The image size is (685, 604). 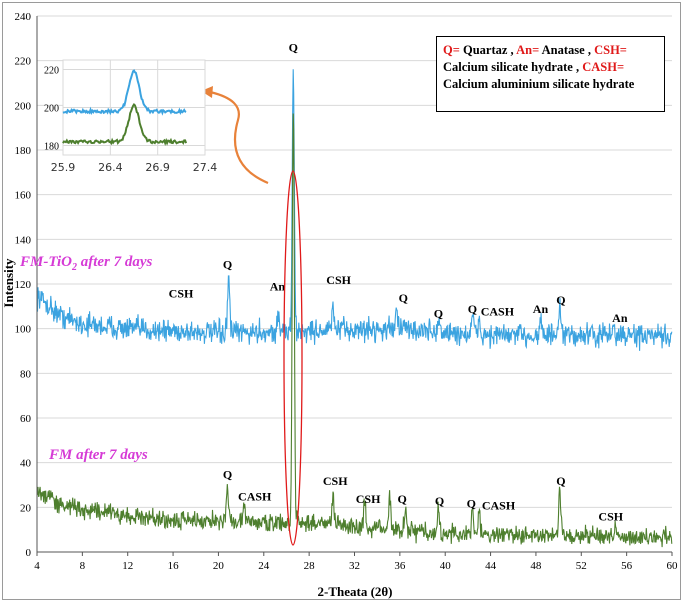 What do you see at coordinates (23, 106) in the screenshot?
I see `y-tick-label: 200` at bounding box center [23, 106].